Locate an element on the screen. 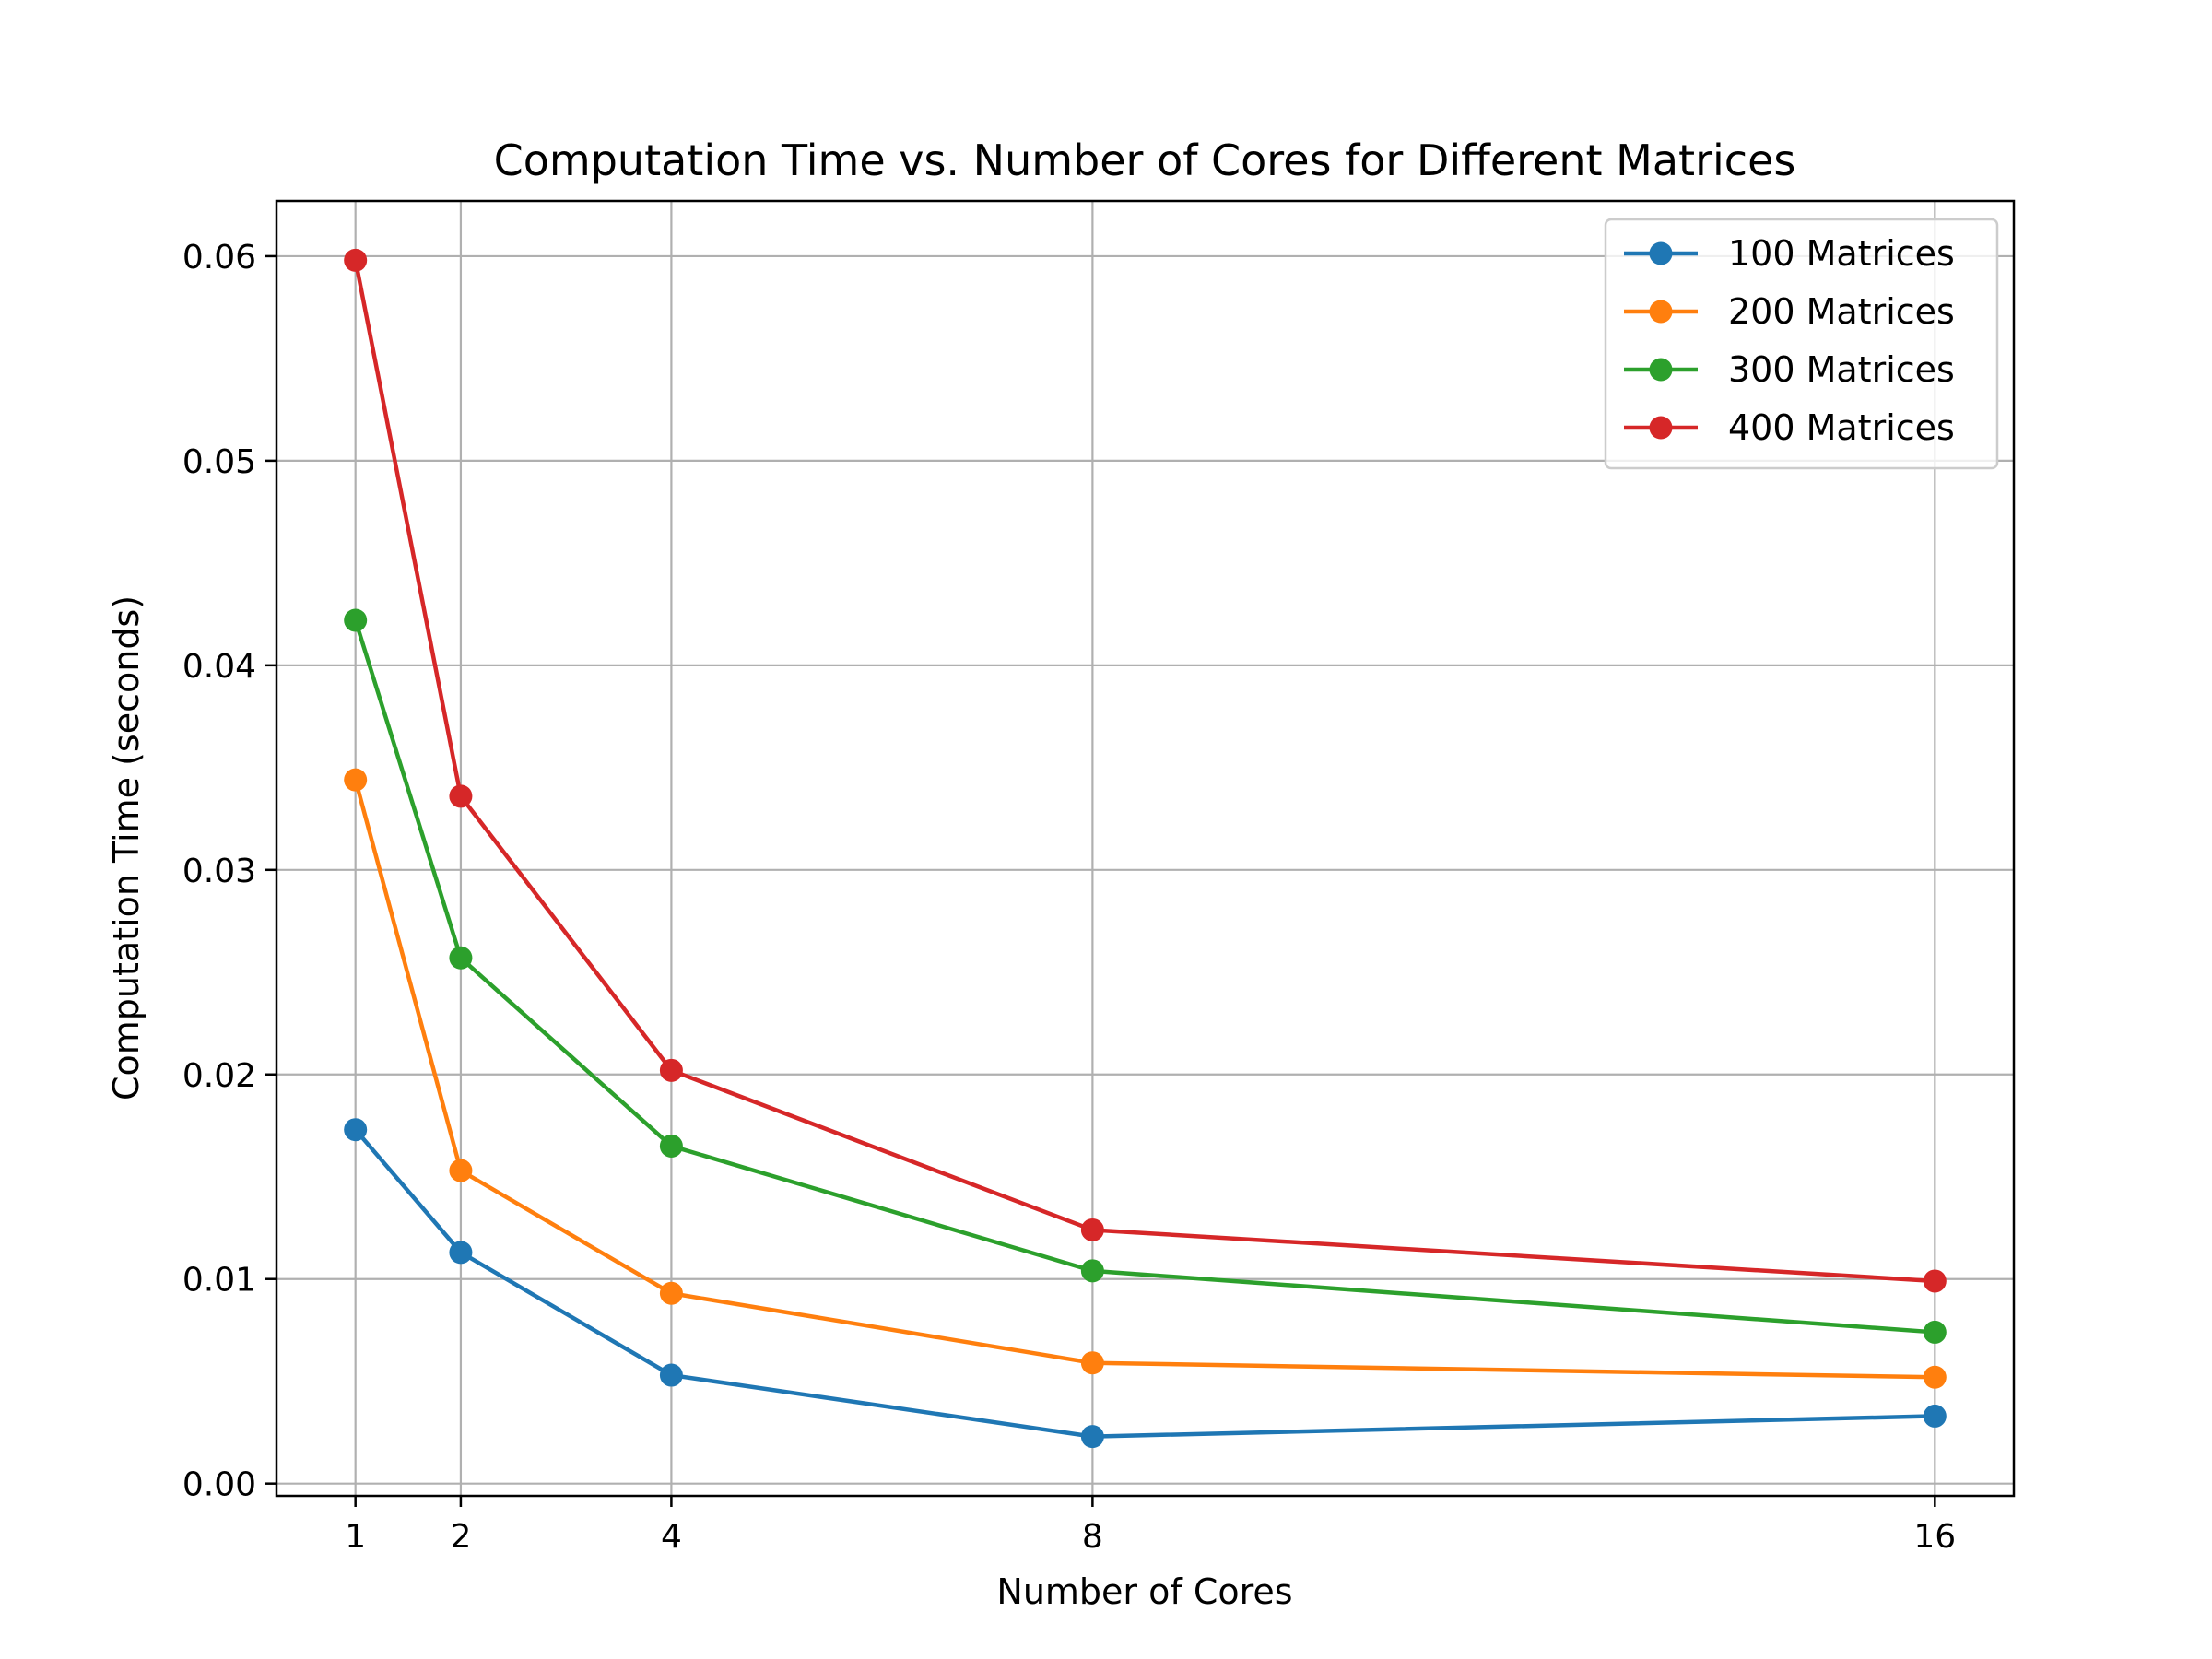 This screenshot has height=1659, width=2212. y-tick-label: 0.01 is located at coordinates (219, 1281).